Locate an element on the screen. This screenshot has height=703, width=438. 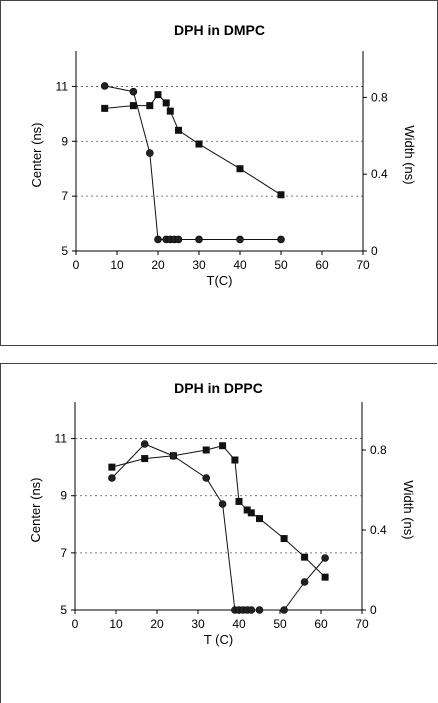
series-line-circle is located at coordinates (218, 527).